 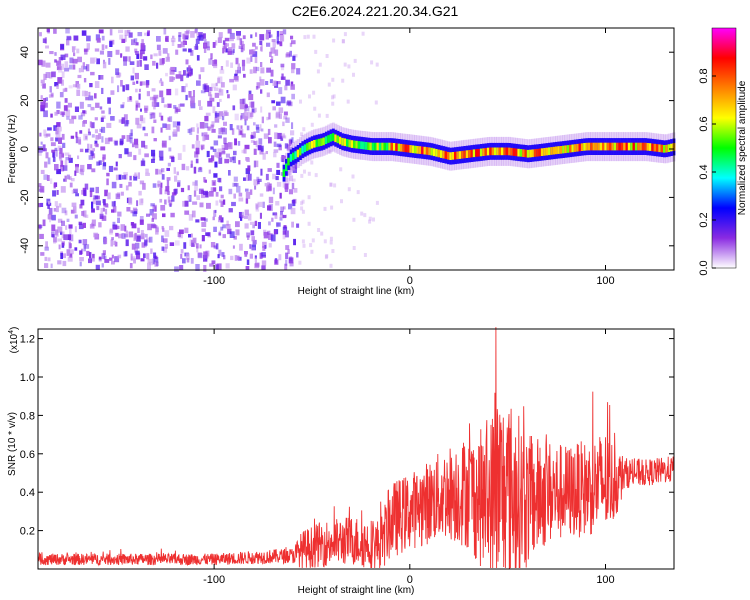 I want to click on spectrogram-y-label: Frequency (Hz), so click(x=12, y=149).